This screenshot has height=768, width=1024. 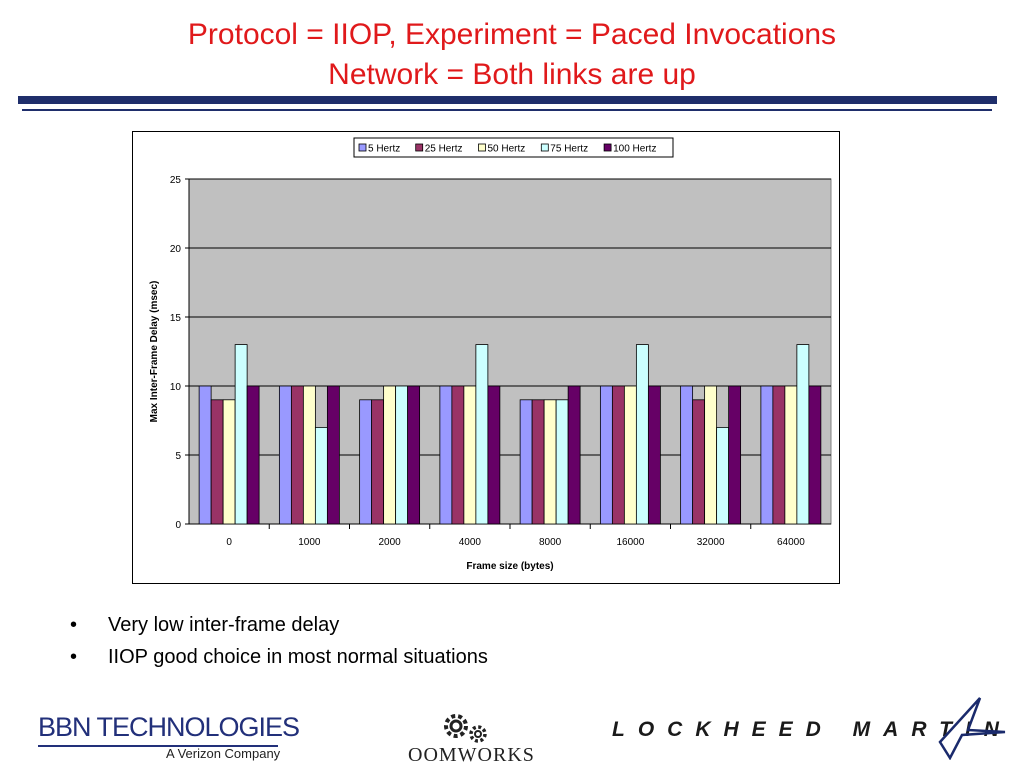 What do you see at coordinates (390, 542) in the screenshot?
I see `x-tick-label: 2000` at bounding box center [390, 542].